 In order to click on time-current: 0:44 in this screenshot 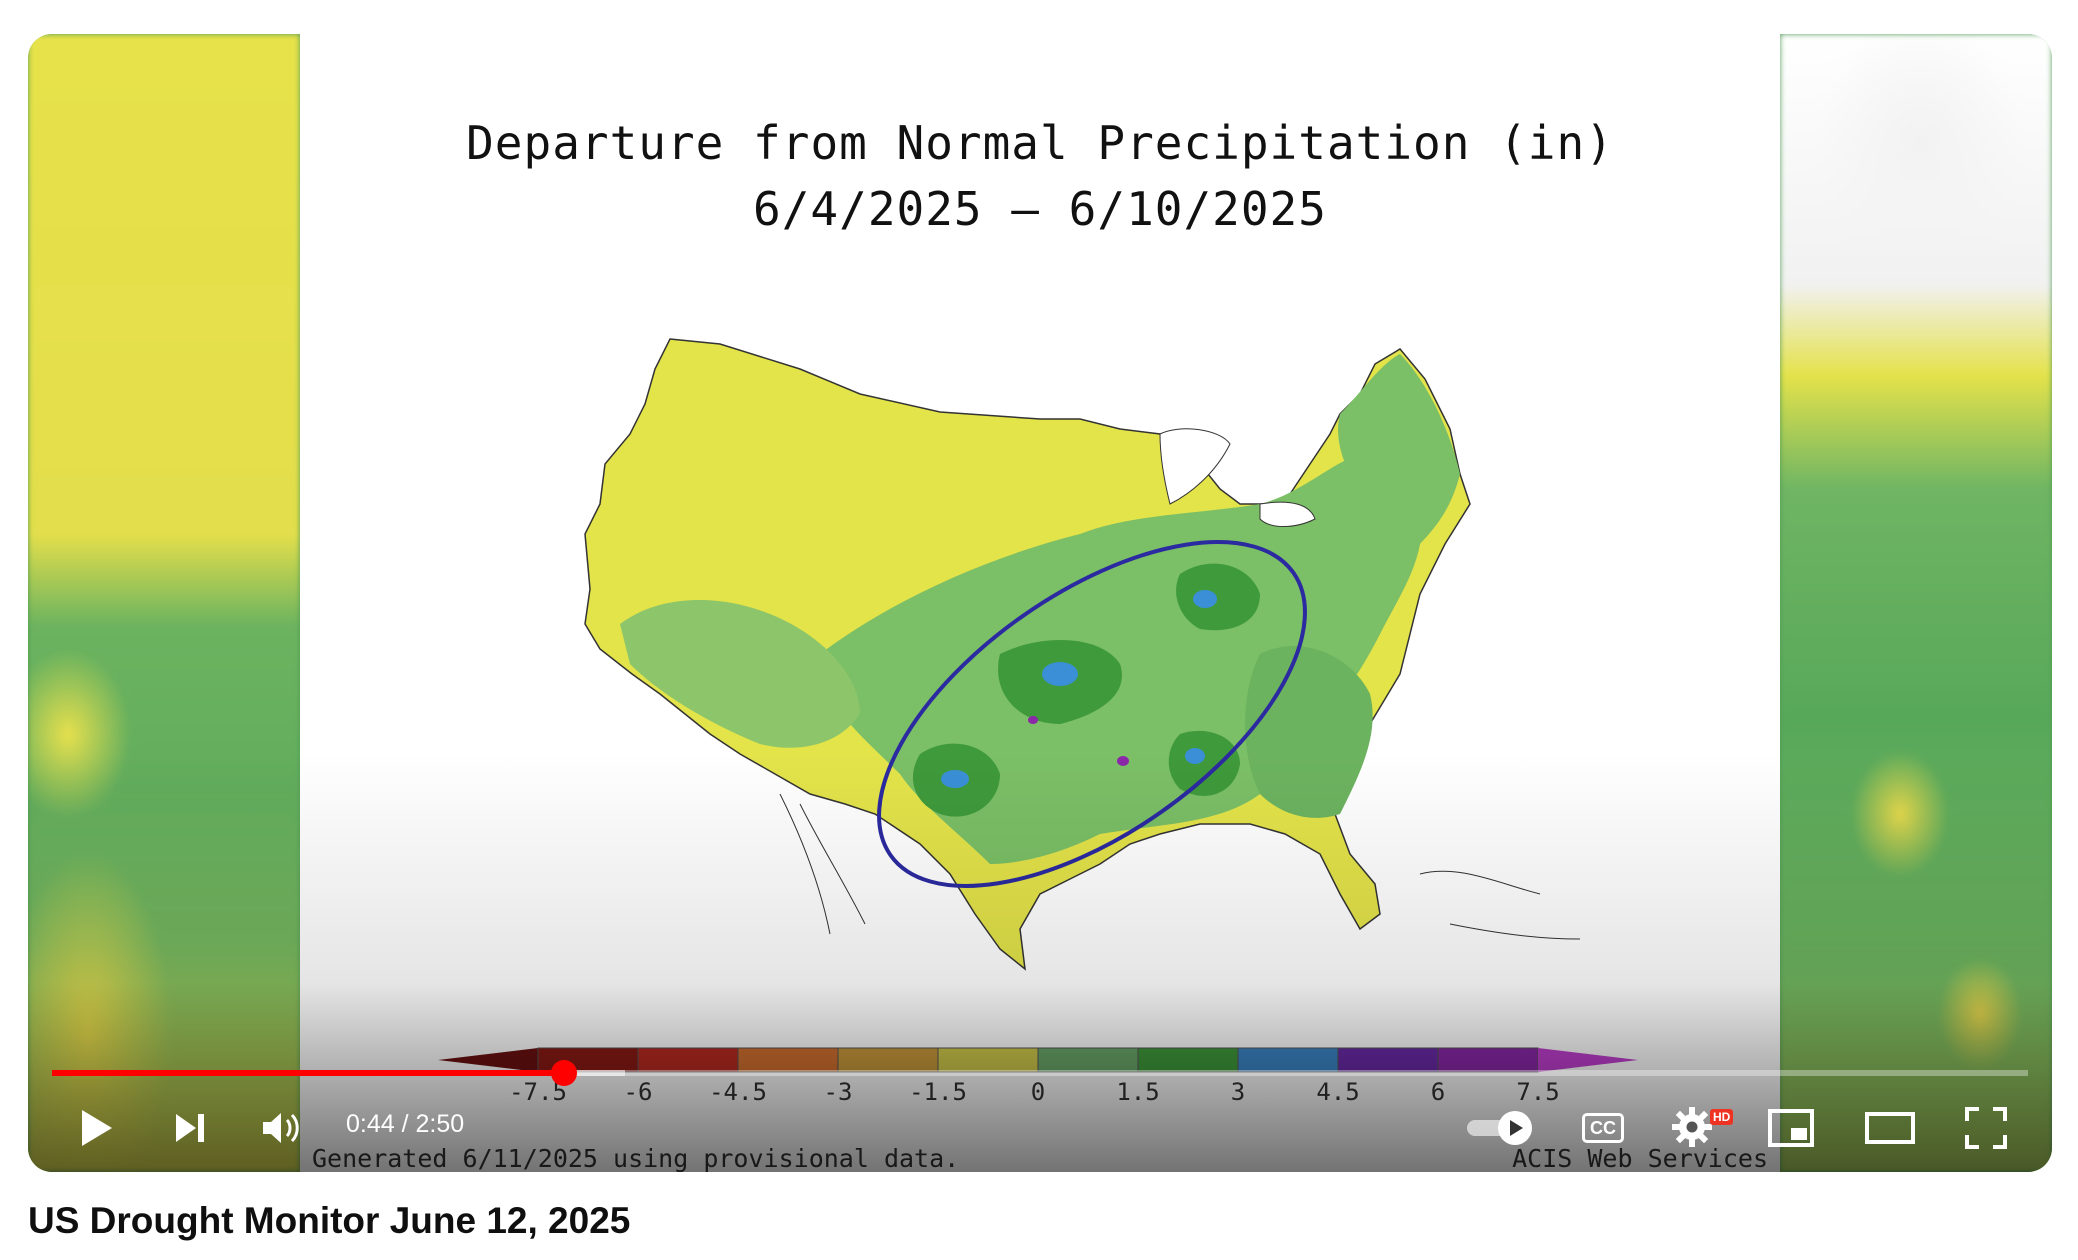, I will do `click(370, 1124)`.